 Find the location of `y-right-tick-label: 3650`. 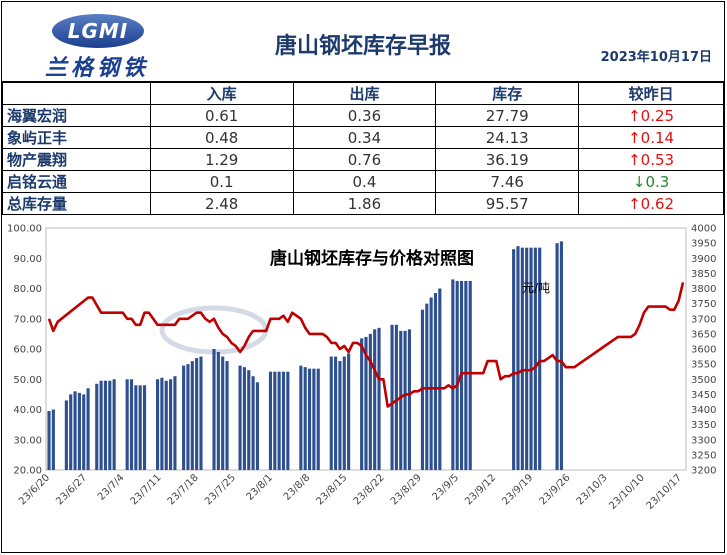

y-right-tick-label: 3650 is located at coordinates (703, 334).